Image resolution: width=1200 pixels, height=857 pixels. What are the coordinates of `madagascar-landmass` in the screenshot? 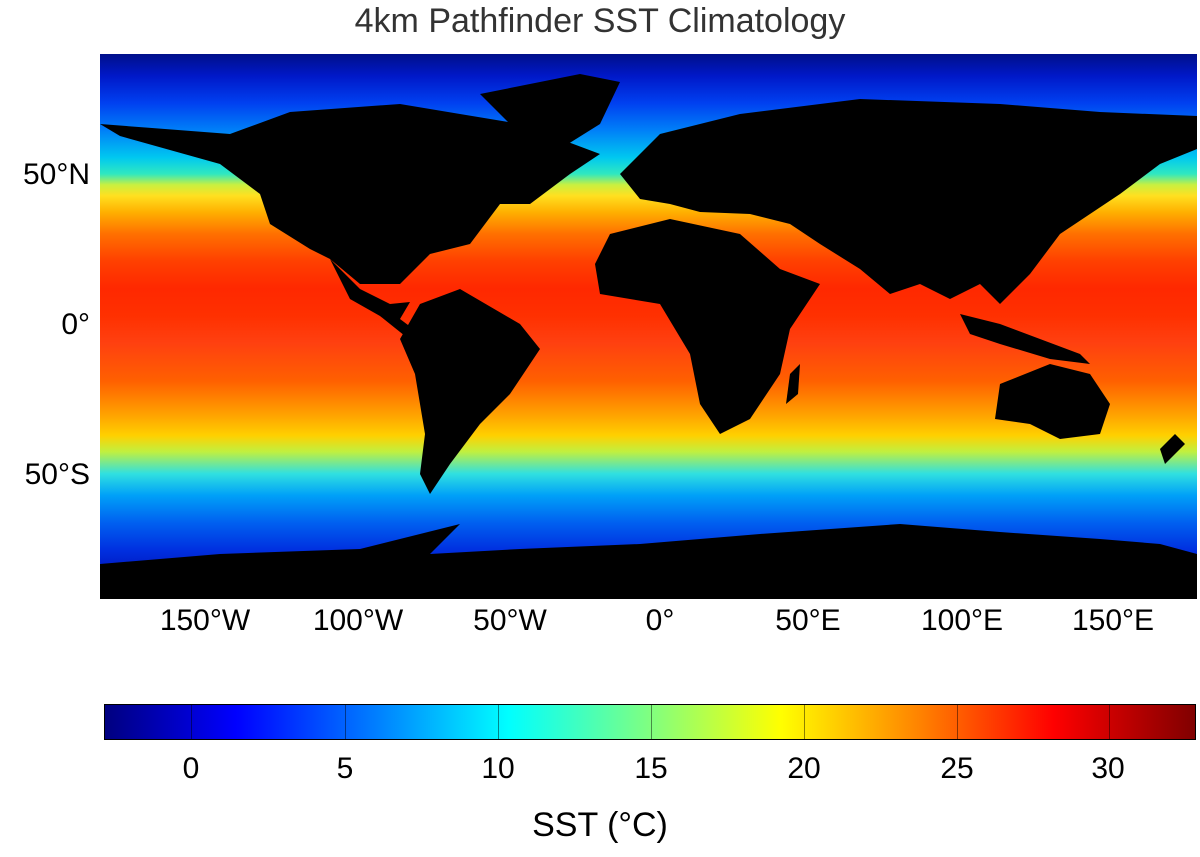 It's located at (793, 384).